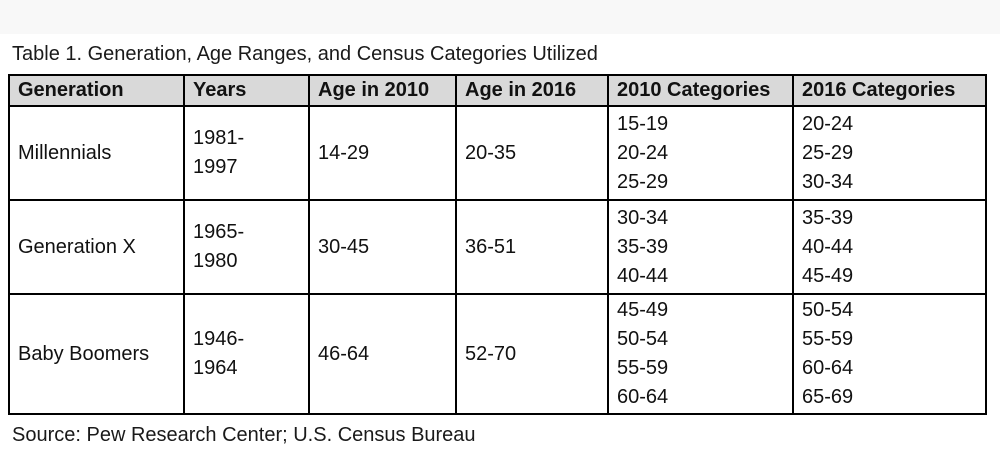 This screenshot has width=1000, height=450. I want to click on col-header-age-2016: Age in 2016, so click(532, 90).